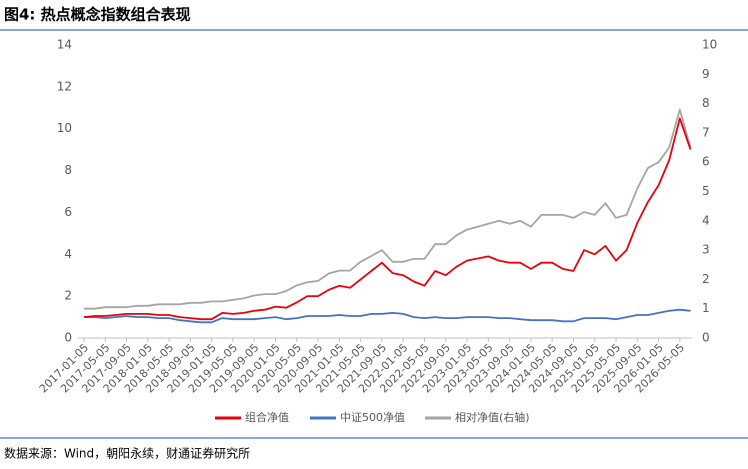 The width and height of the screenshot is (748, 469). What do you see at coordinates (706, 338) in the screenshot?
I see `y2-tick-label: 0` at bounding box center [706, 338].